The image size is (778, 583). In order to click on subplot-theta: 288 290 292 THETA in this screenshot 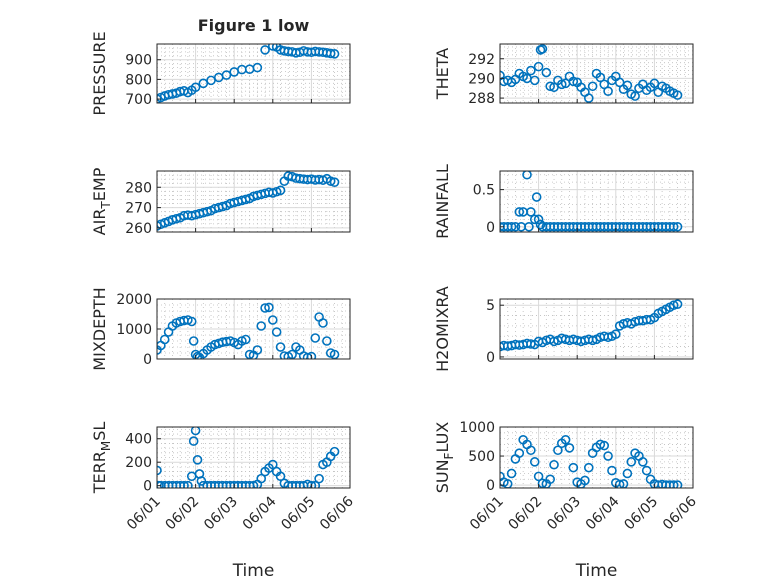, I will do `click(563, 75)`.